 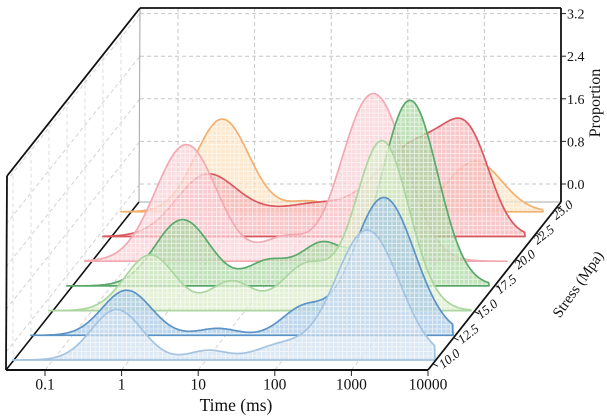 I want to click on z-axis-title: Proportion, so click(x=595, y=103).